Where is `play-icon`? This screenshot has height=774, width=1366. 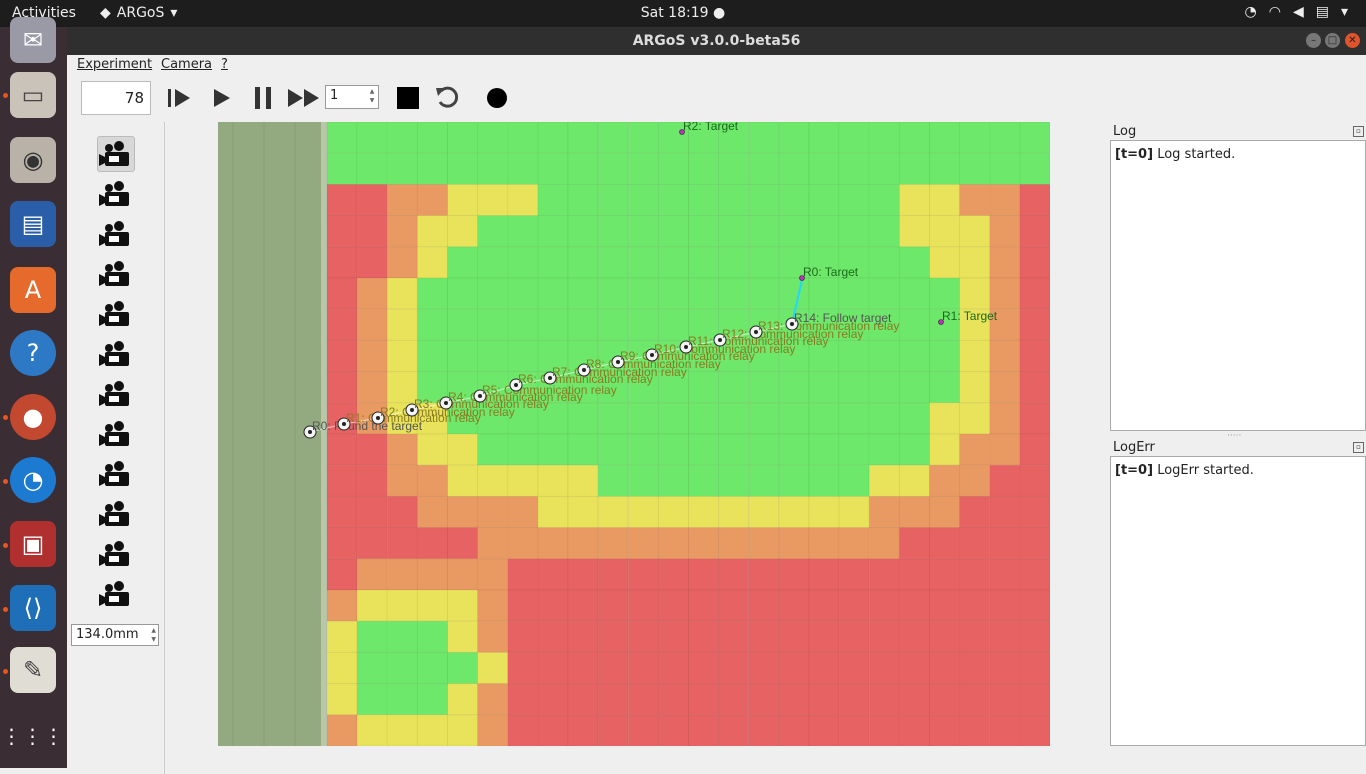 play-icon is located at coordinates (221, 98).